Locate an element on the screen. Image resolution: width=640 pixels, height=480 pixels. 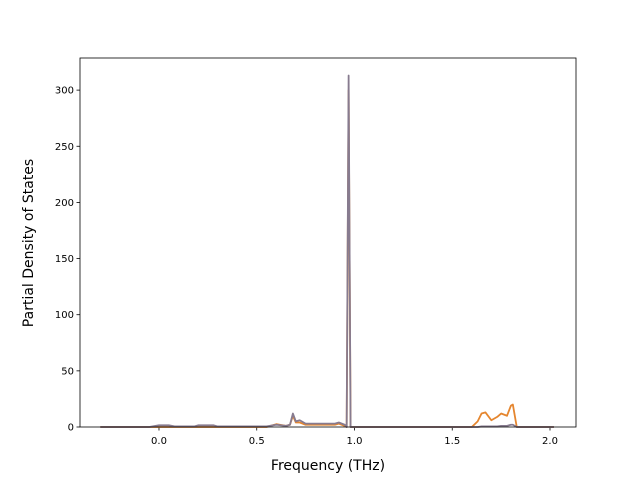
x-axis-label: Frequency (THz) is located at coordinates (328, 466).